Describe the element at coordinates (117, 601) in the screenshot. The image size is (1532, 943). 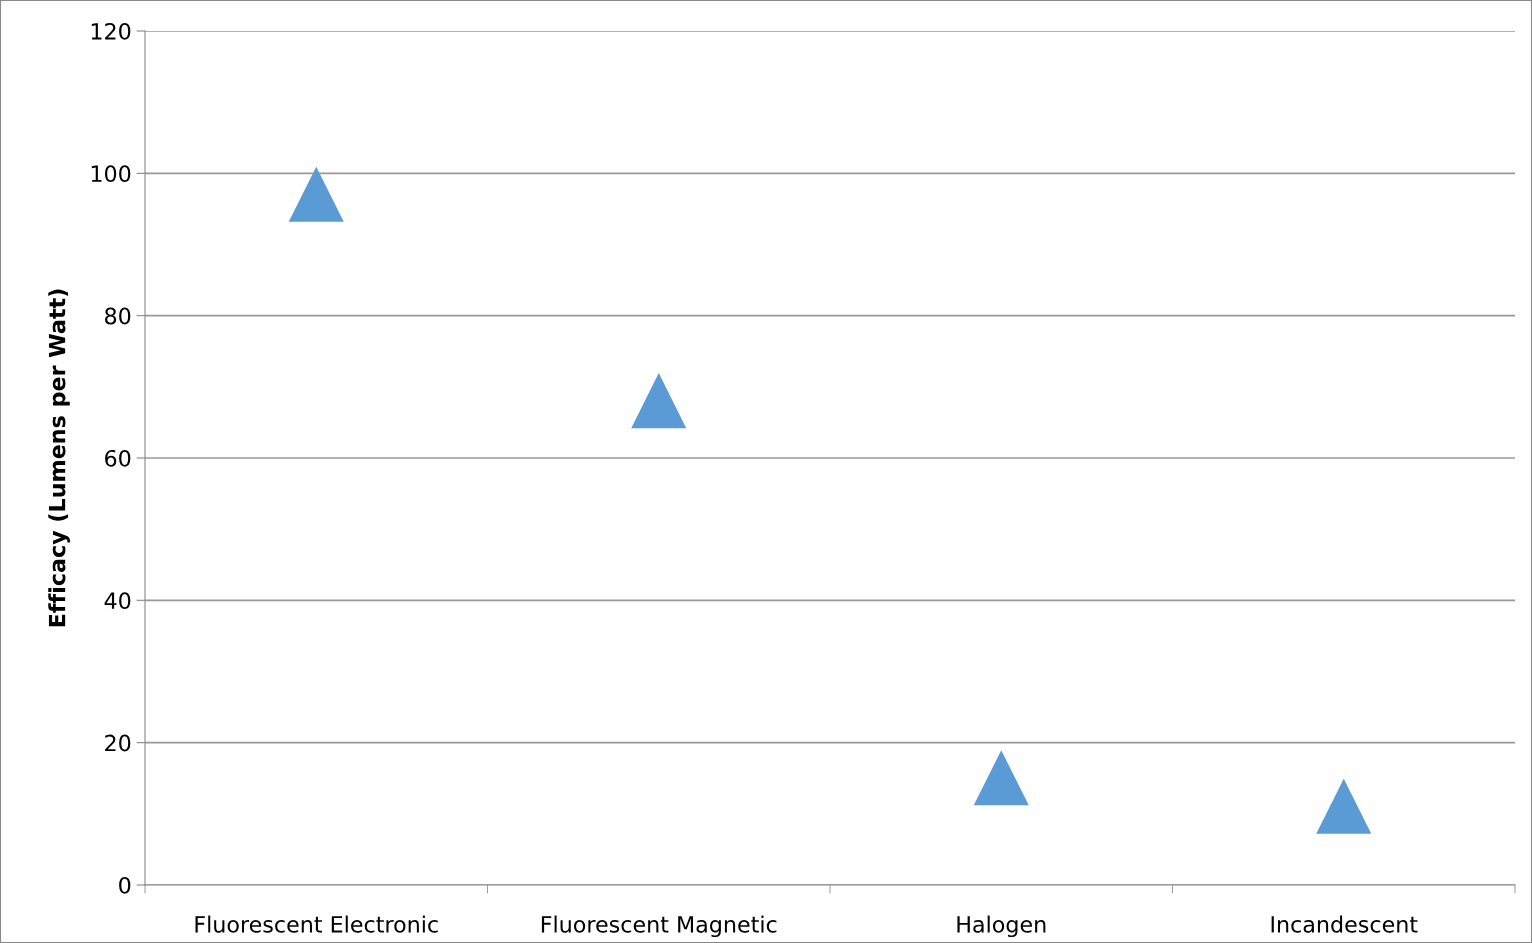
I see `y-tick-label: 40` at that location.